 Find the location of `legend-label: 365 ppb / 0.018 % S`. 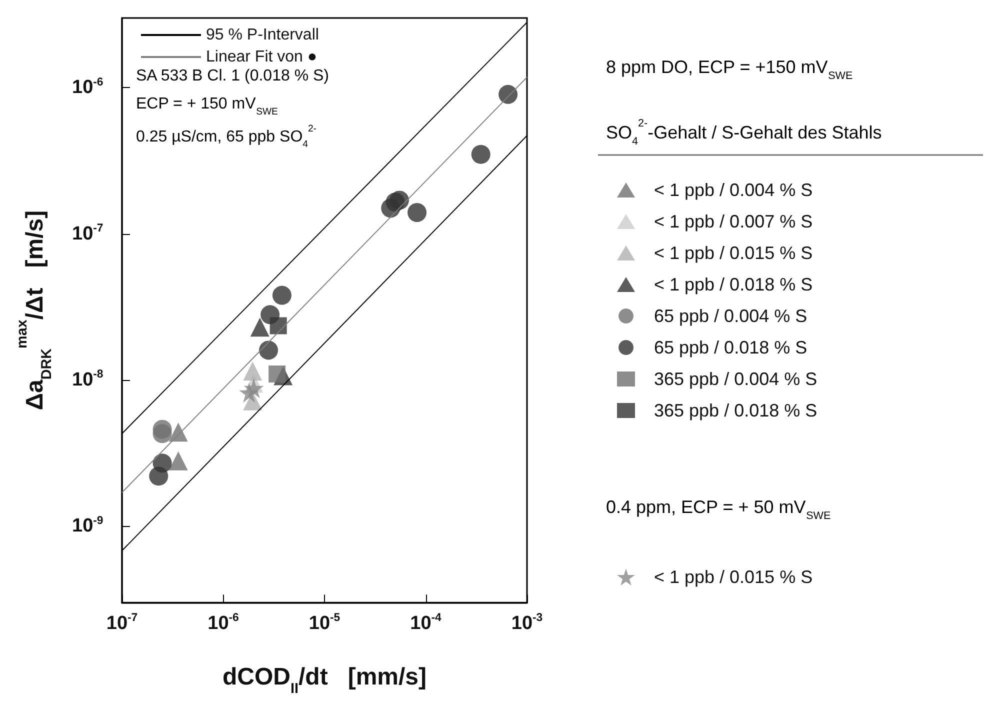

legend-label: 365 ppb / 0.018 % S is located at coordinates (736, 410).